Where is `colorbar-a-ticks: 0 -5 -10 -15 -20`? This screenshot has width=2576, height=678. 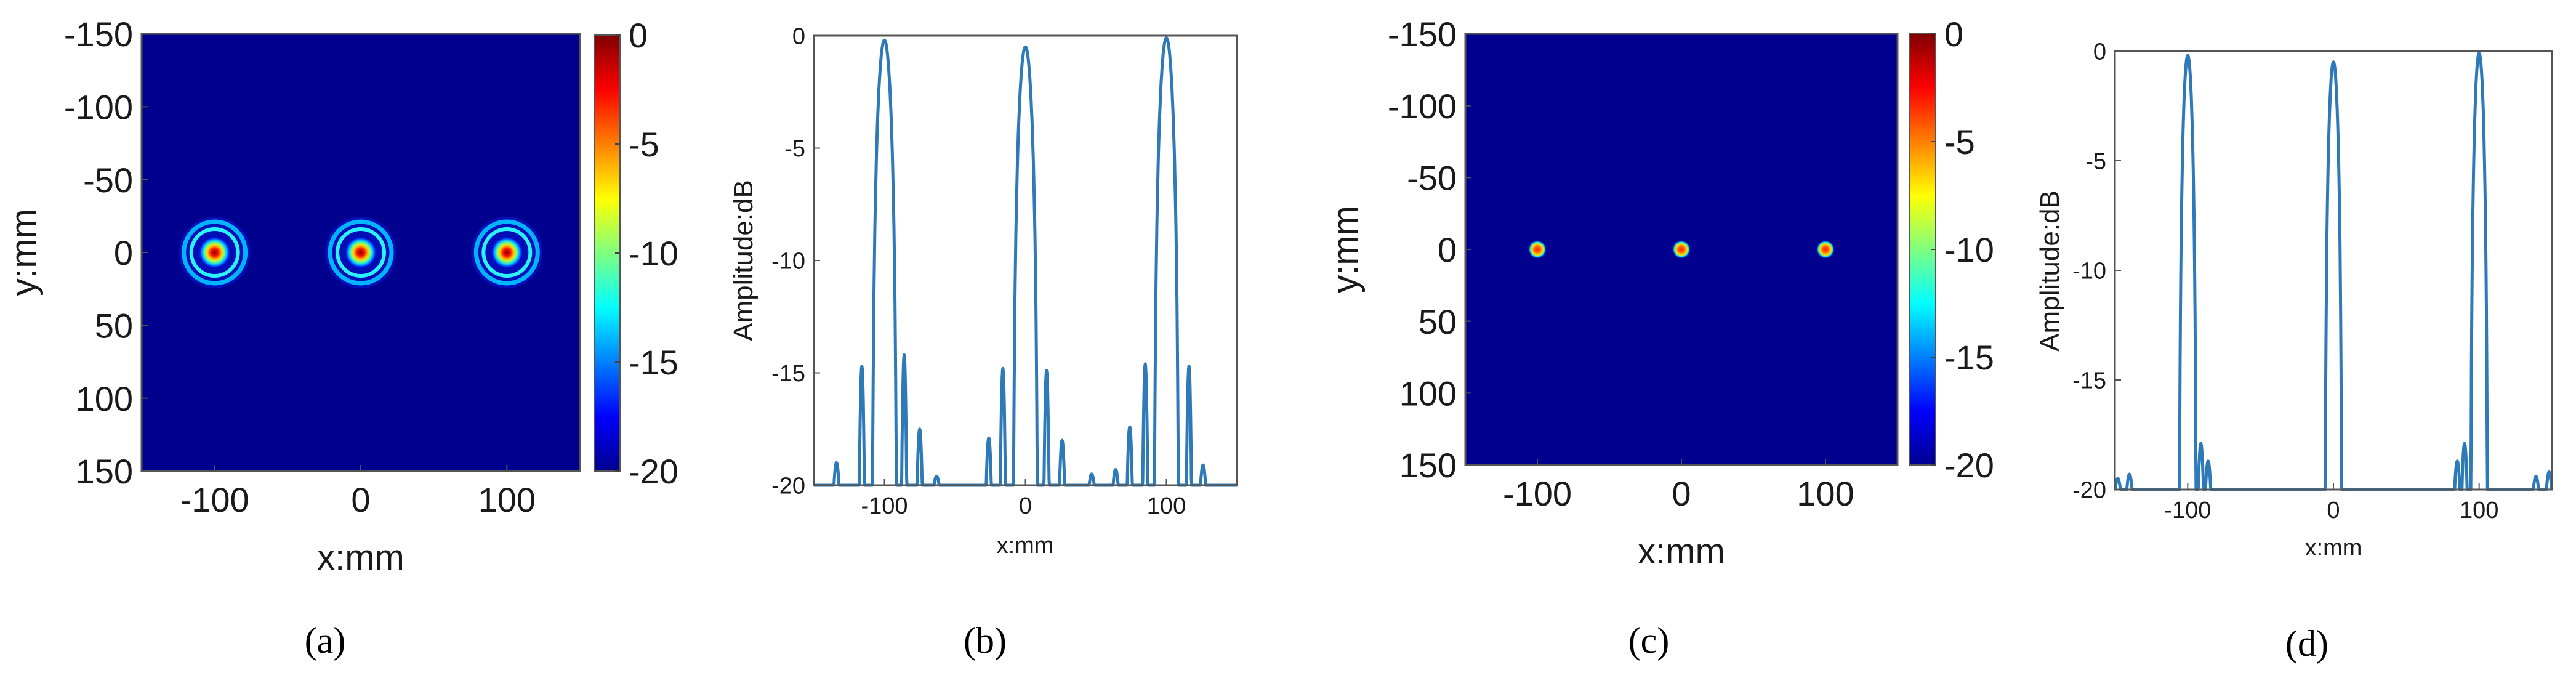 colorbar-a-ticks: 0 -5 -10 -15 -20 is located at coordinates (646, 253).